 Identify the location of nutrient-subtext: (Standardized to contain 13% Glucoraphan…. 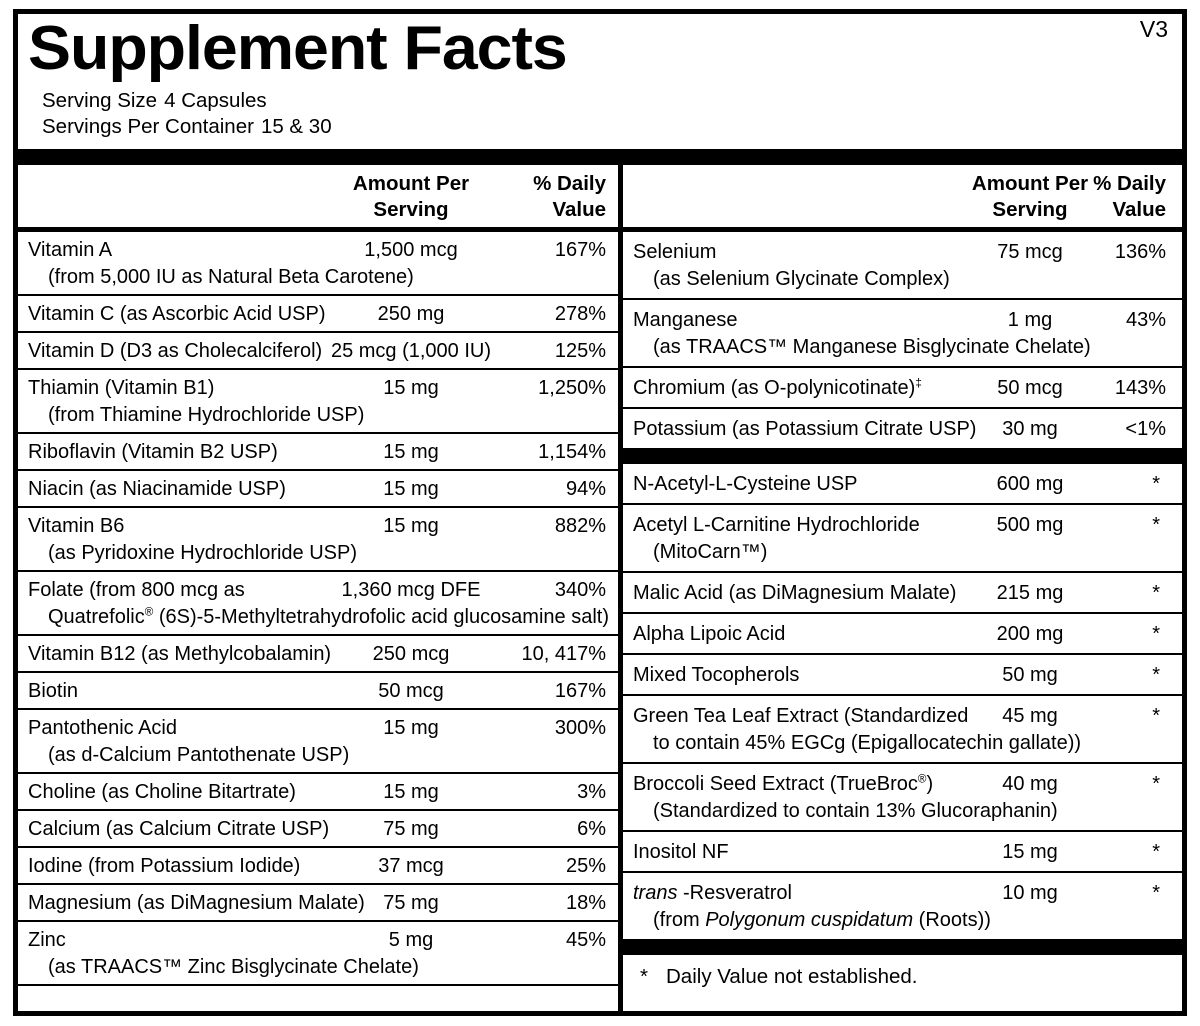
(855, 811).